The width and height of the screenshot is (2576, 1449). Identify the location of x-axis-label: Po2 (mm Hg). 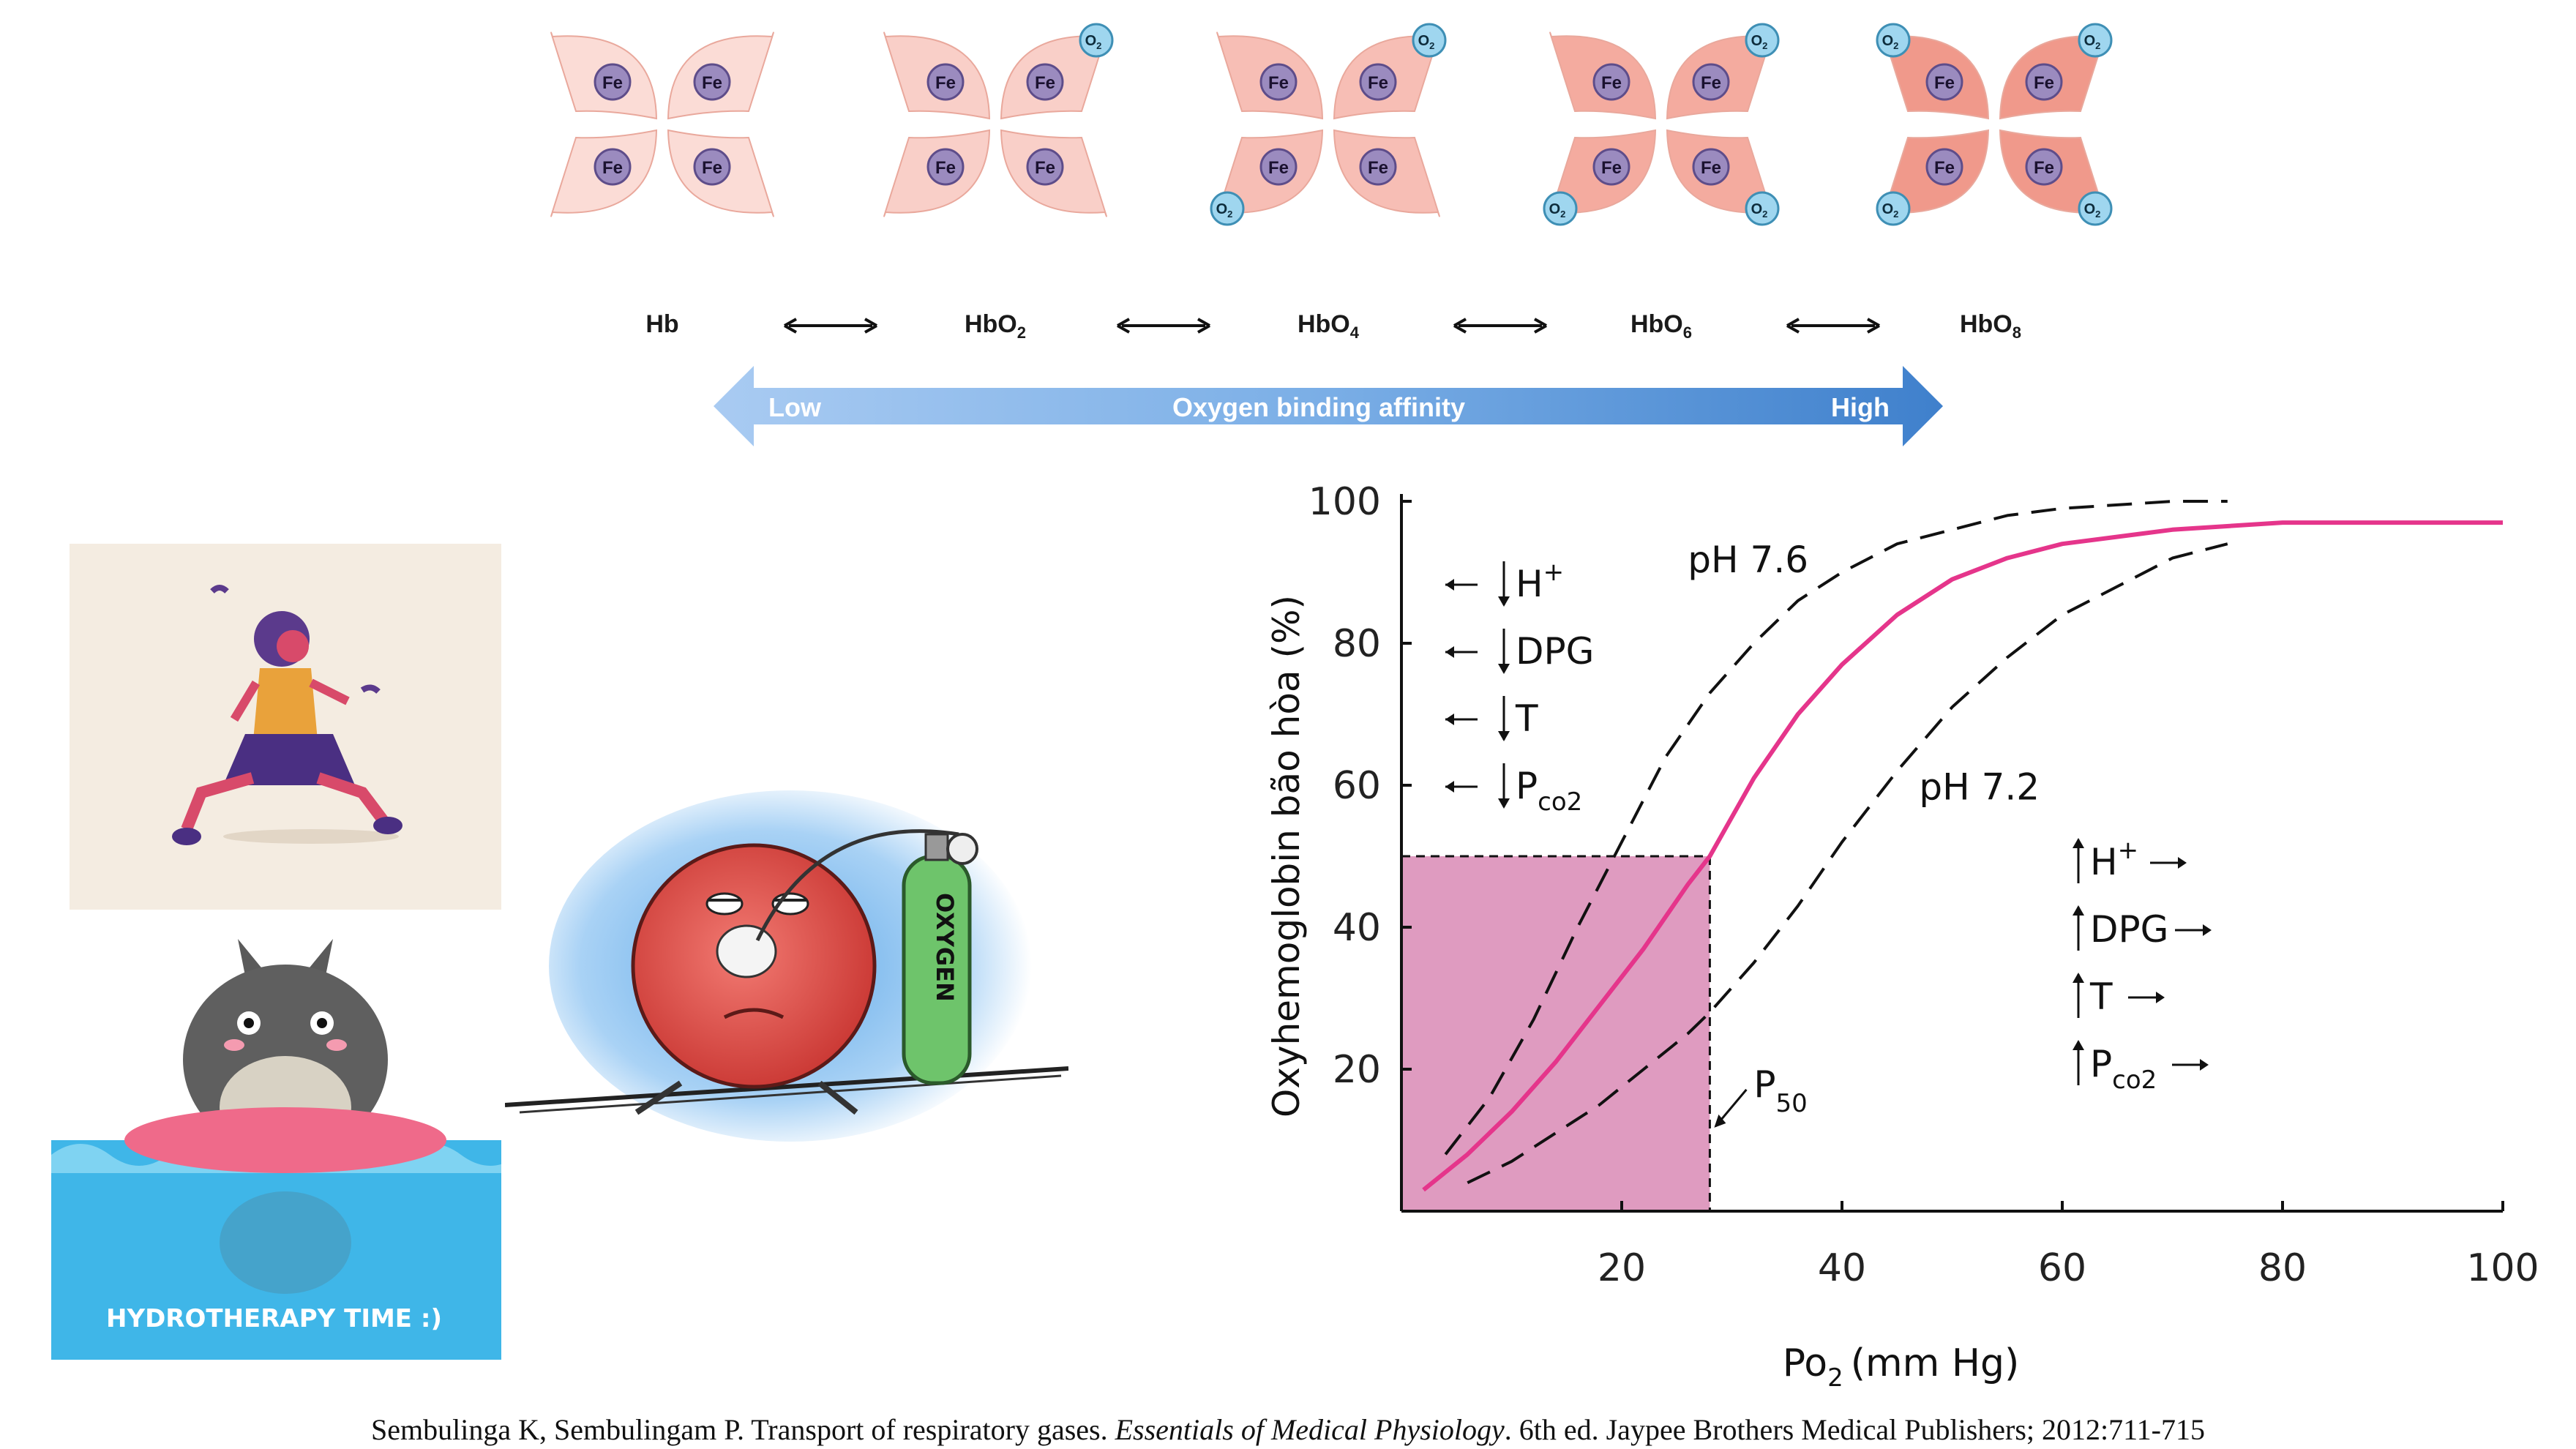
(1901, 1367).